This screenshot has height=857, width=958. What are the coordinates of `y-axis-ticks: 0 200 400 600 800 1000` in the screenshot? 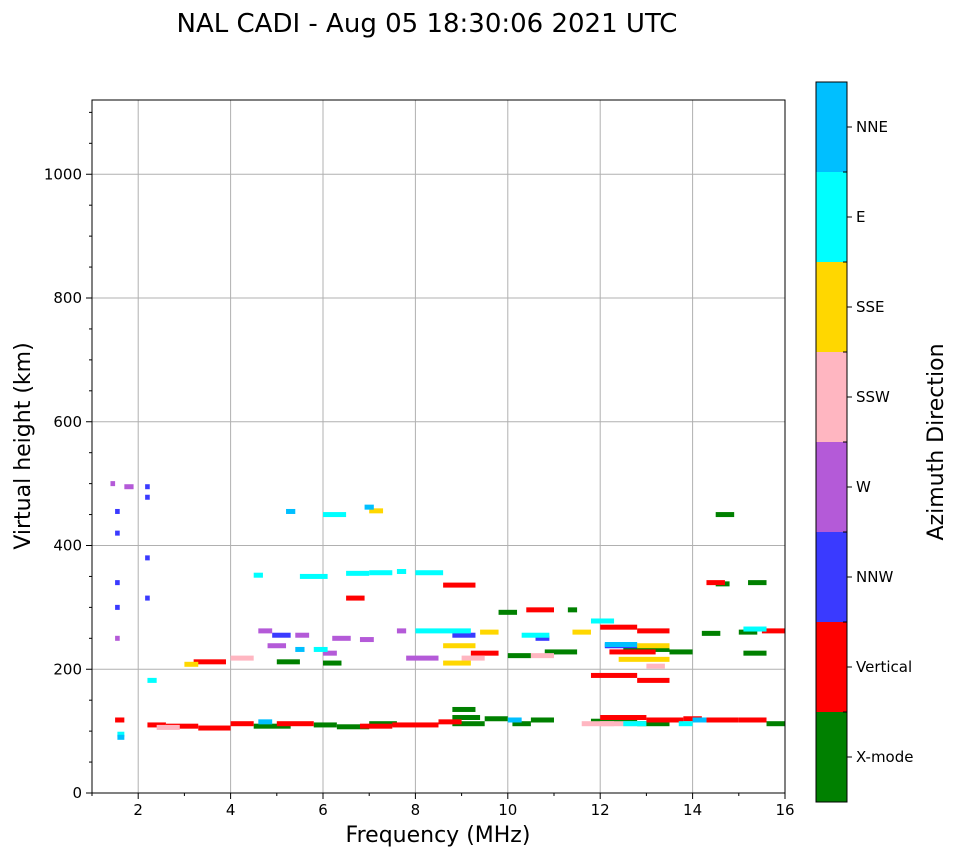 It's located at (68, 456).